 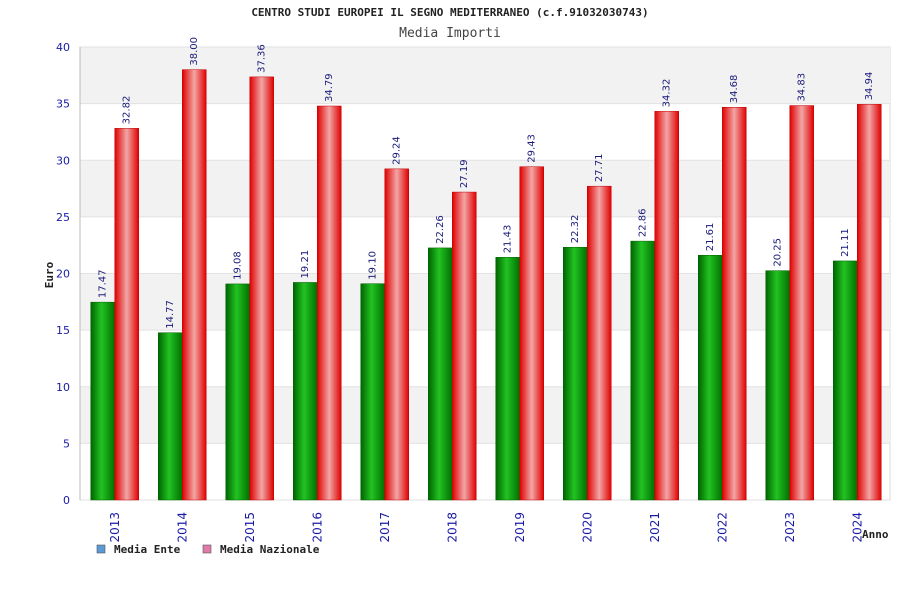 I want to click on data-label: 29.24, so click(x=397, y=150).